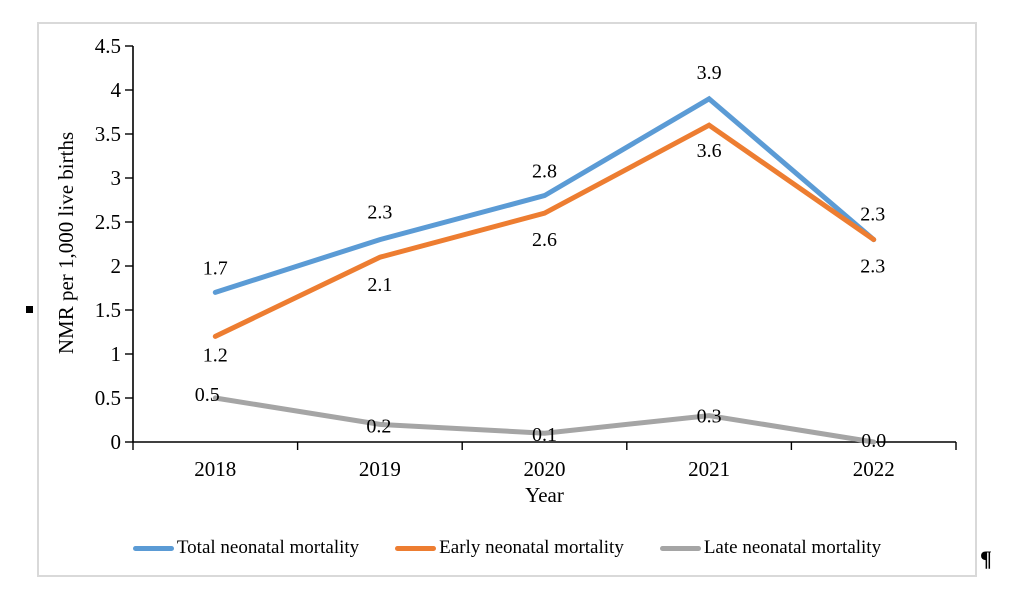  What do you see at coordinates (709, 469) in the screenshot?
I see `x-axis-category-label: 2021` at bounding box center [709, 469].